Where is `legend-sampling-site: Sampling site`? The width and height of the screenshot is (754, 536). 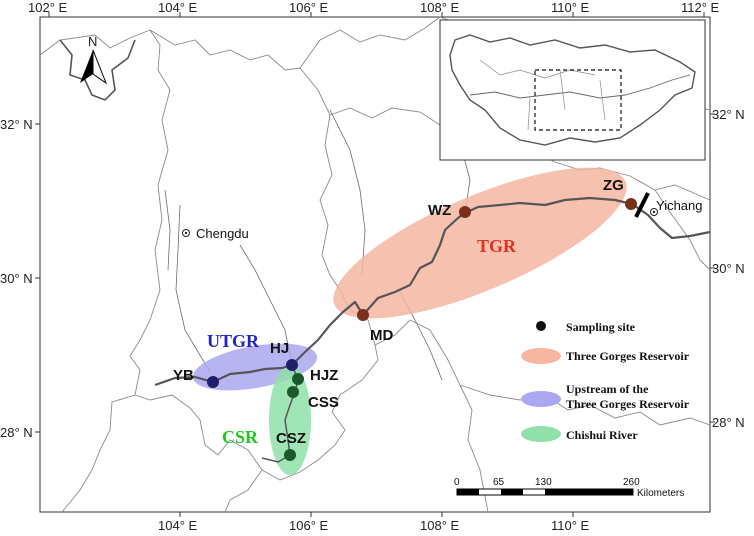 legend-sampling-site: Sampling site is located at coordinates (601, 327).